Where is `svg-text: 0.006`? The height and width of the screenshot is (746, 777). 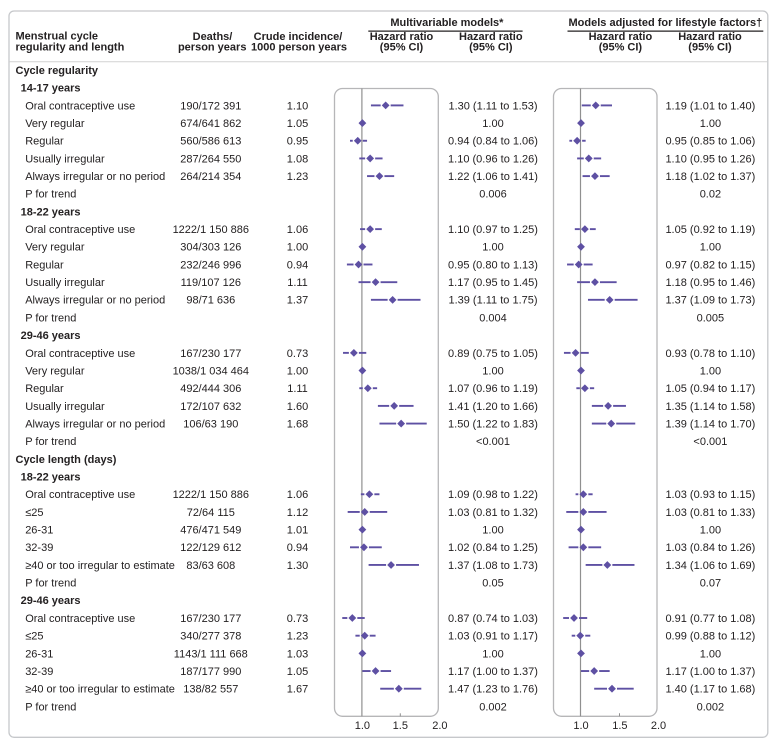
svg-text: 0.006 is located at coordinates (493, 195).